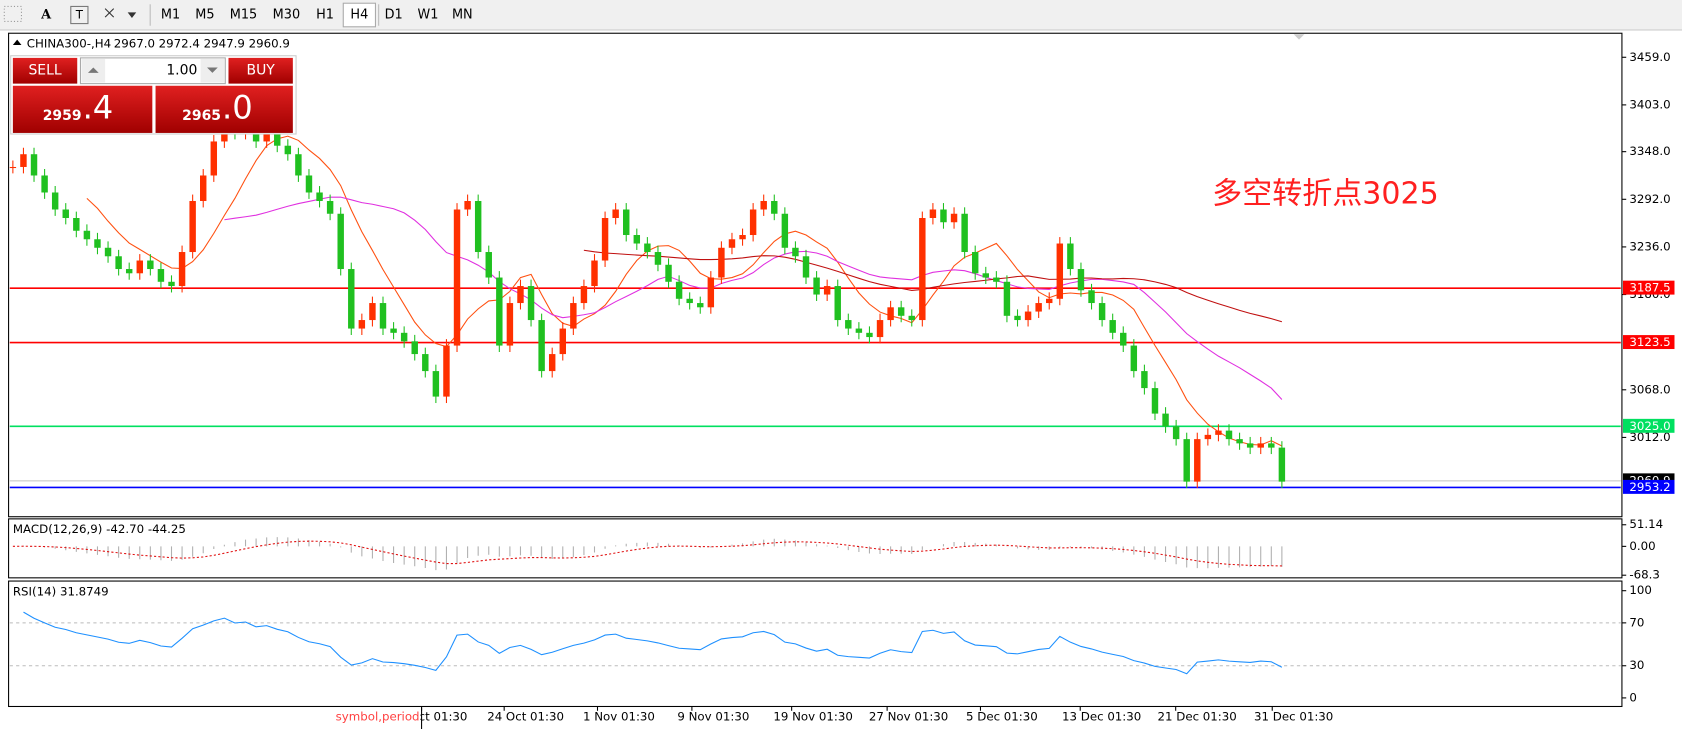  Describe the element at coordinates (61, 591) in the screenshot. I see `rsi-label: RSI(14) 31.8749` at that location.